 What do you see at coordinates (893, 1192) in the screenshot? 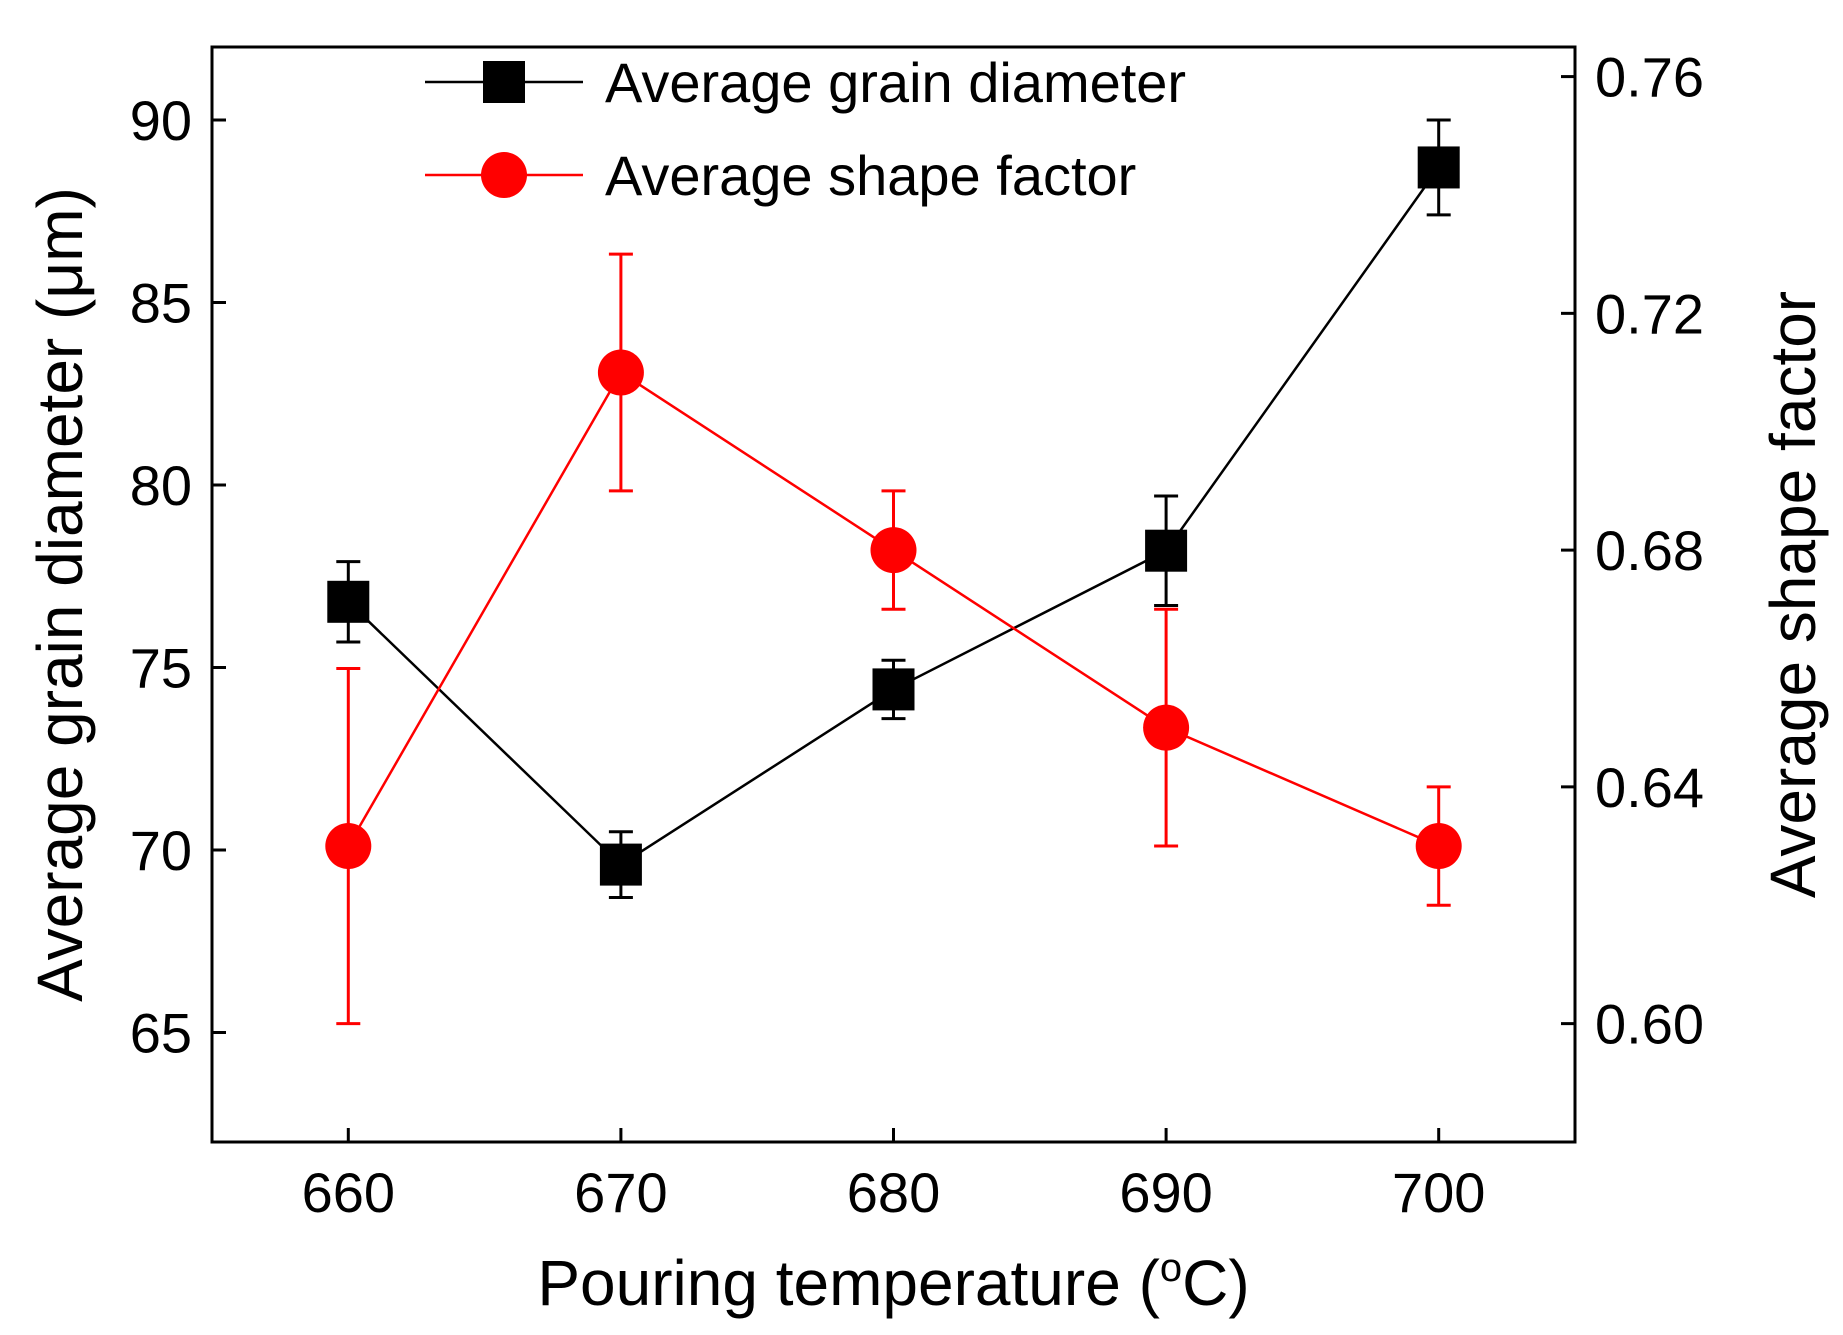
I see `x-tick-label: 680` at bounding box center [893, 1192].